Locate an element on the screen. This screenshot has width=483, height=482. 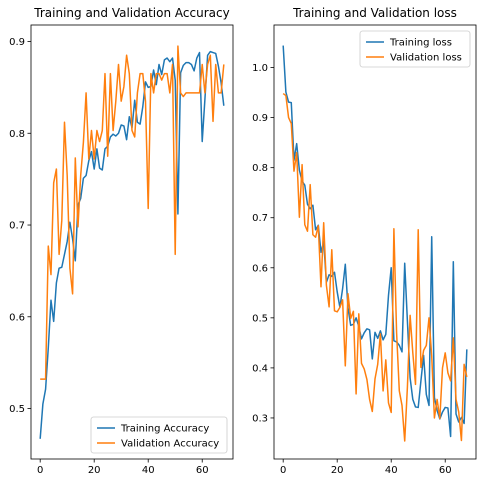
loss-legend-frame is located at coordinates (415, 49).